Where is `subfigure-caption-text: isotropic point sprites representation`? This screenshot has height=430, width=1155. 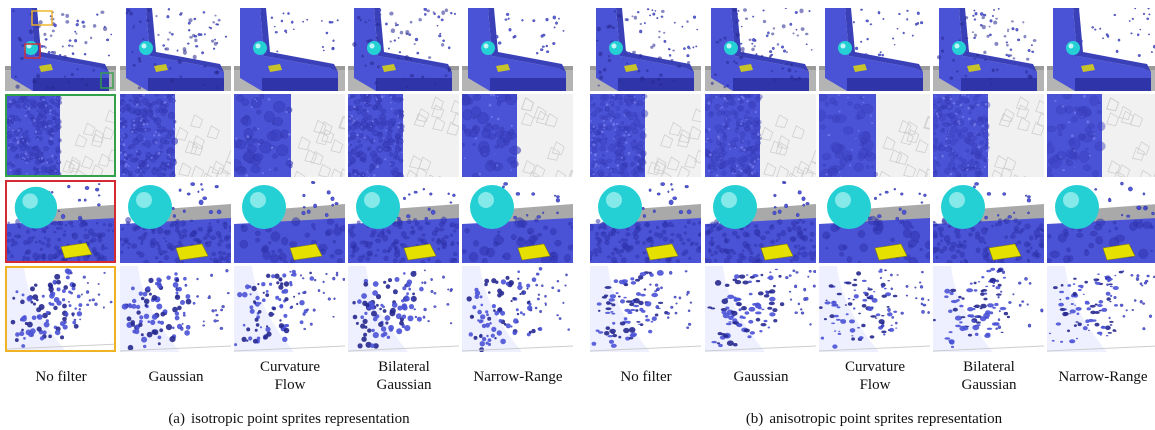 subfigure-caption-text: isotropic point sprites representation is located at coordinates (300, 419).